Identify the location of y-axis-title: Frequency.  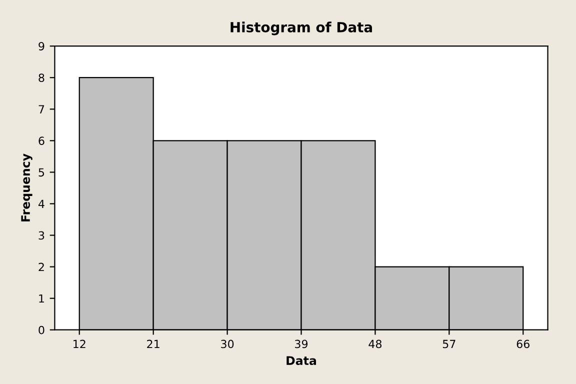
(26, 188).